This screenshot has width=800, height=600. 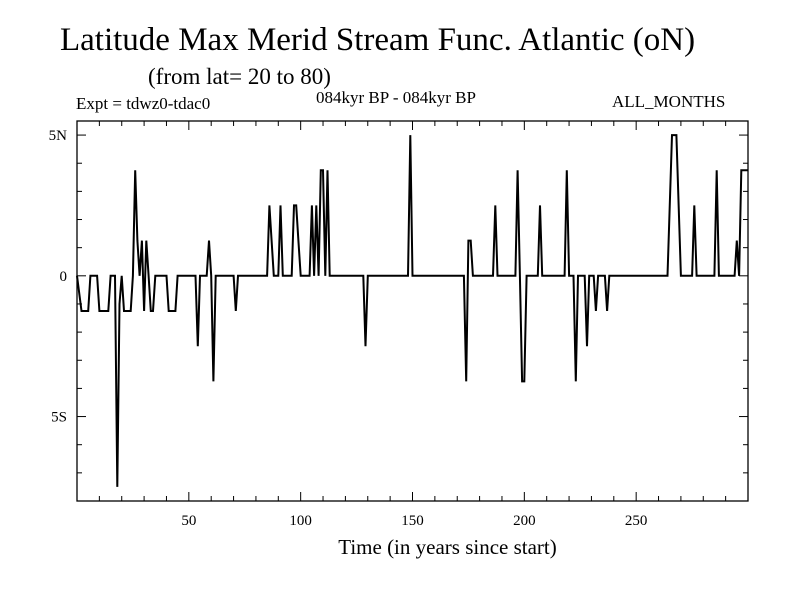 I want to click on x-tick-label: 150, so click(x=412, y=521).